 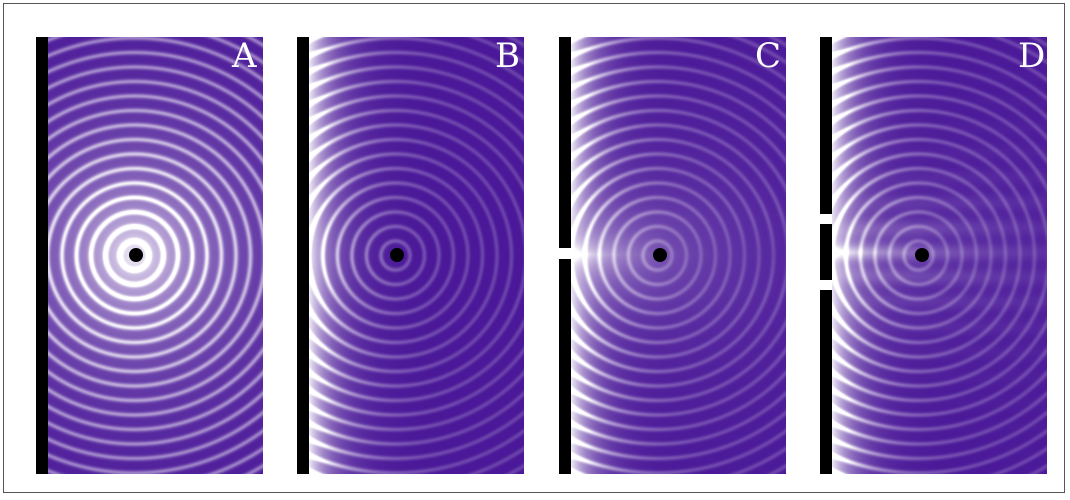 What do you see at coordinates (1032, 56) in the screenshot?
I see `panel-label-d: D` at bounding box center [1032, 56].